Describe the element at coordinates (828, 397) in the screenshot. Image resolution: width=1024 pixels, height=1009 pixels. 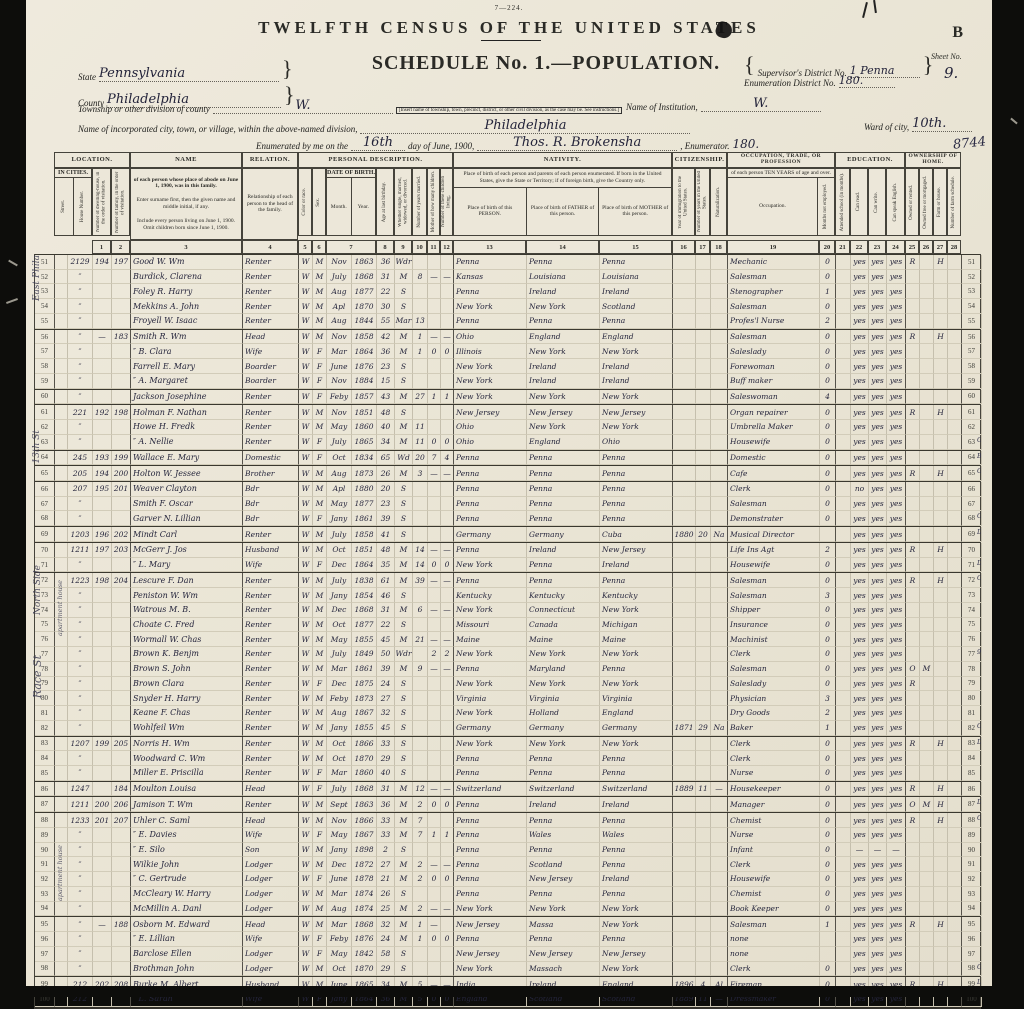
I see `cell-months_not_employed: 4` at that location.